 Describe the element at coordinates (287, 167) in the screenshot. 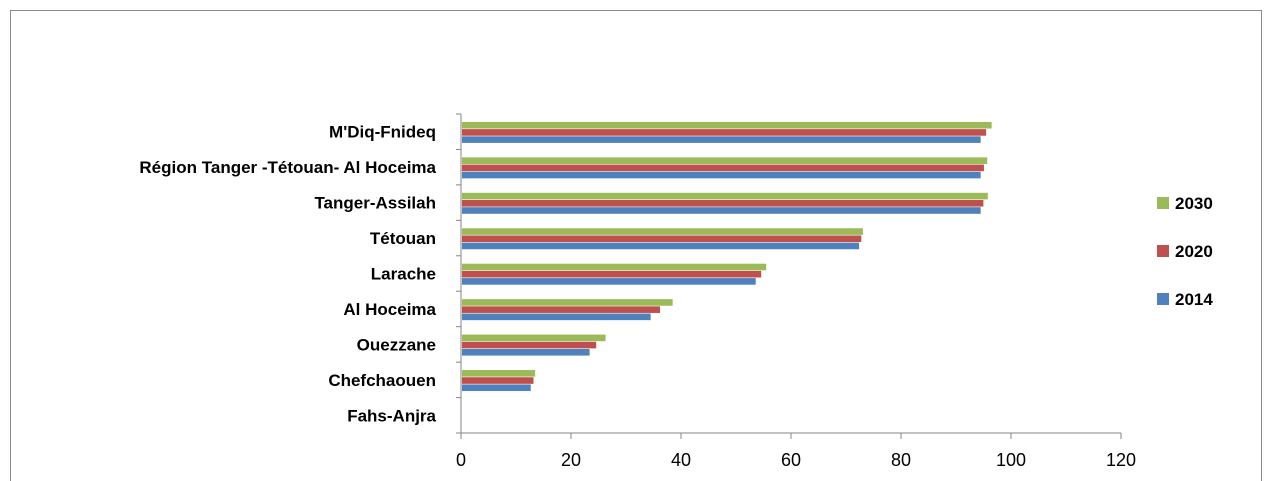

I see `category-label: Région Tanger -Tétouan- Al Hoceima` at that location.